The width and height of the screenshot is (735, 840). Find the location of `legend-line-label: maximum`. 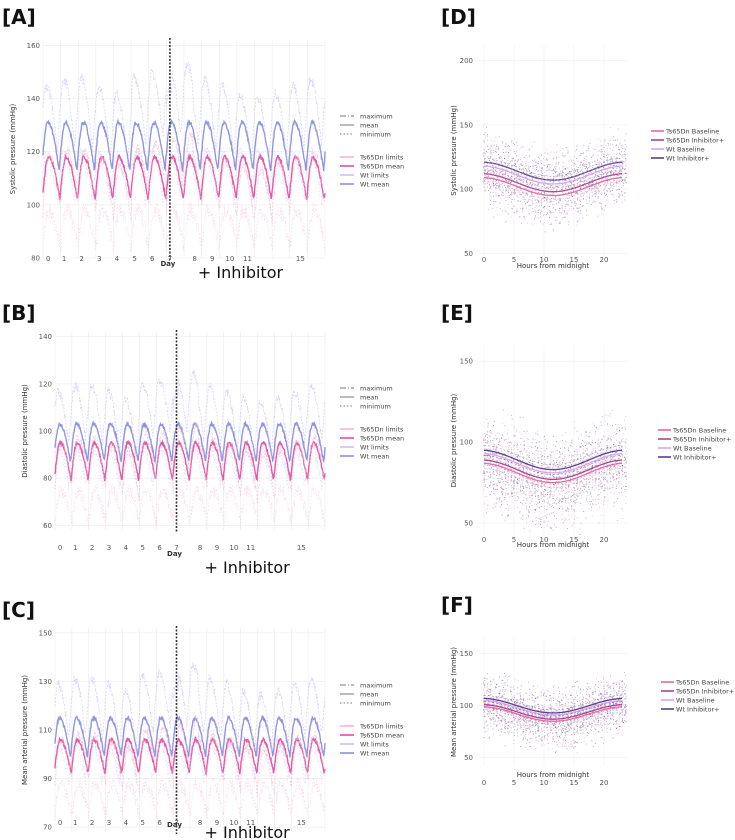

legend-line-label: maximum is located at coordinates (376, 388).